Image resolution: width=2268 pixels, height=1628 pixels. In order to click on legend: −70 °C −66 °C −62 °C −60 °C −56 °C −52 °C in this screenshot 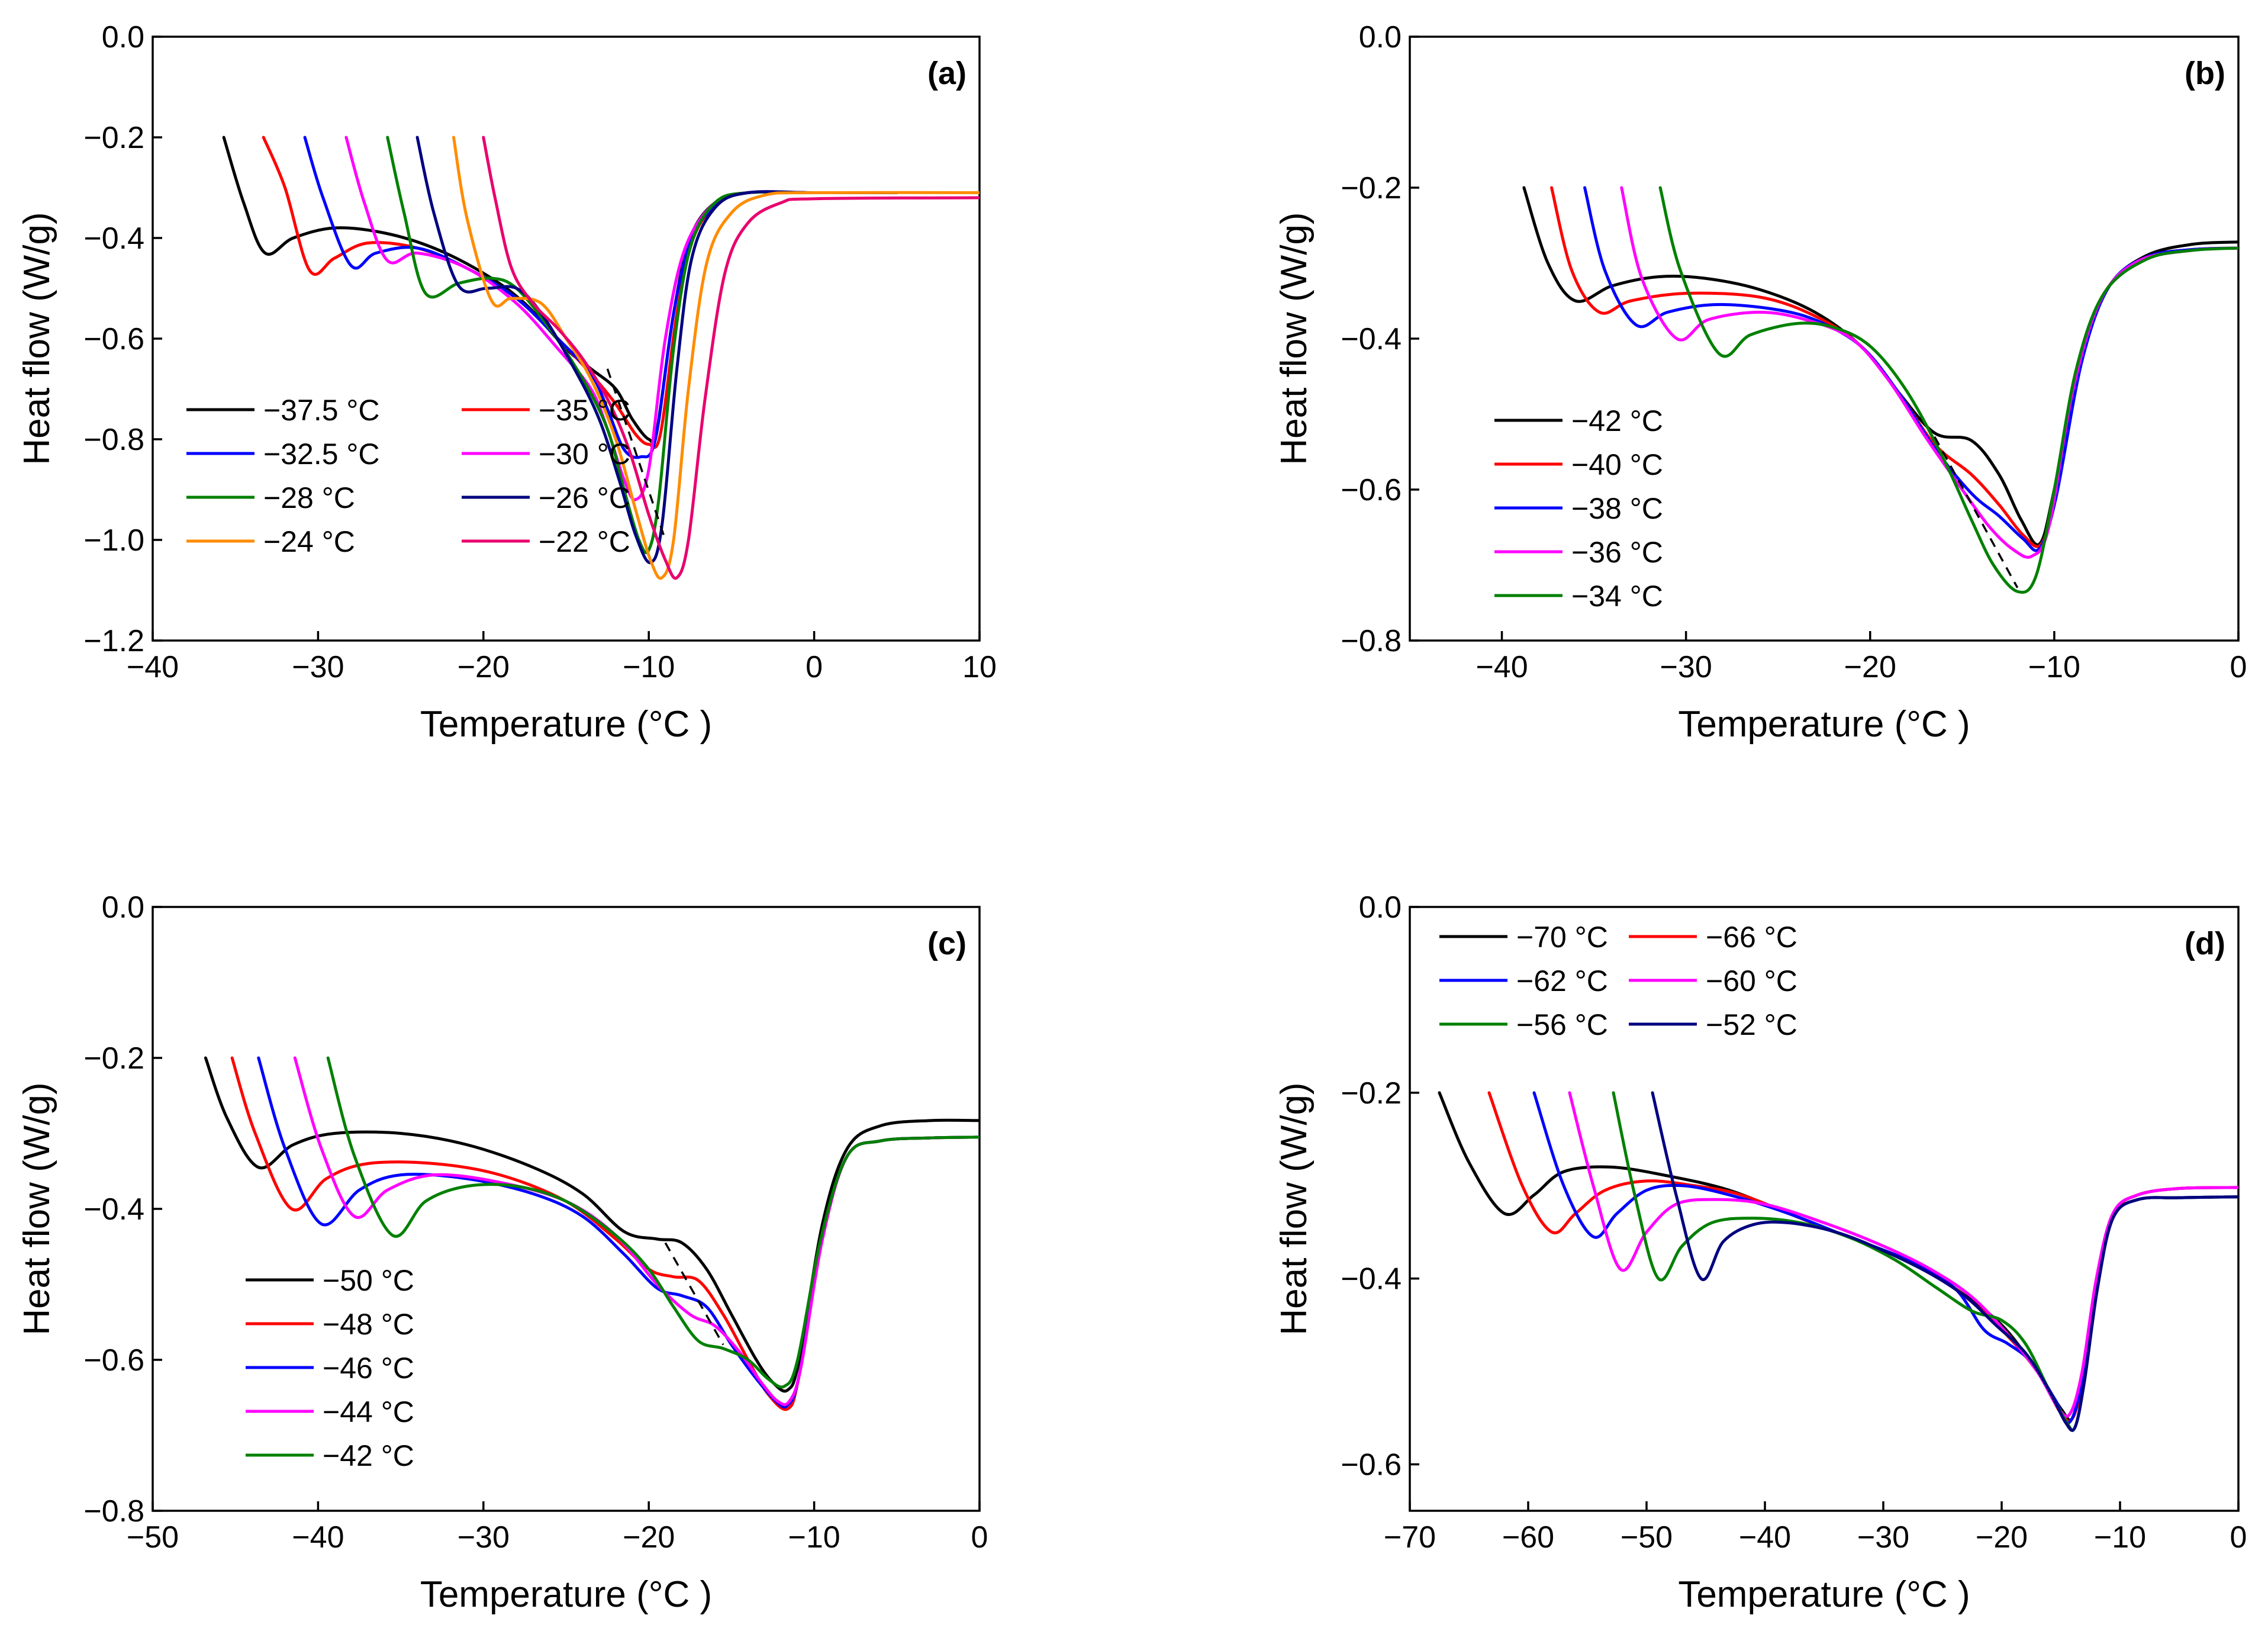, I will do `click(1618, 981)`.